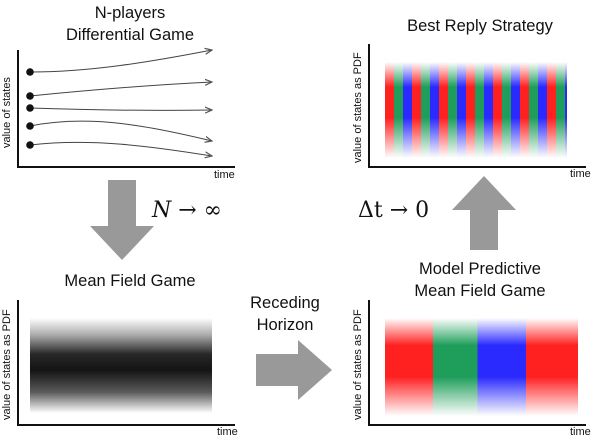 Image resolution: width=600 pixels, height=438 pixels. What do you see at coordinates (285, 325) in the screenshot?
I see `receding-line2: Horizon` at bounding box center [285, 325].